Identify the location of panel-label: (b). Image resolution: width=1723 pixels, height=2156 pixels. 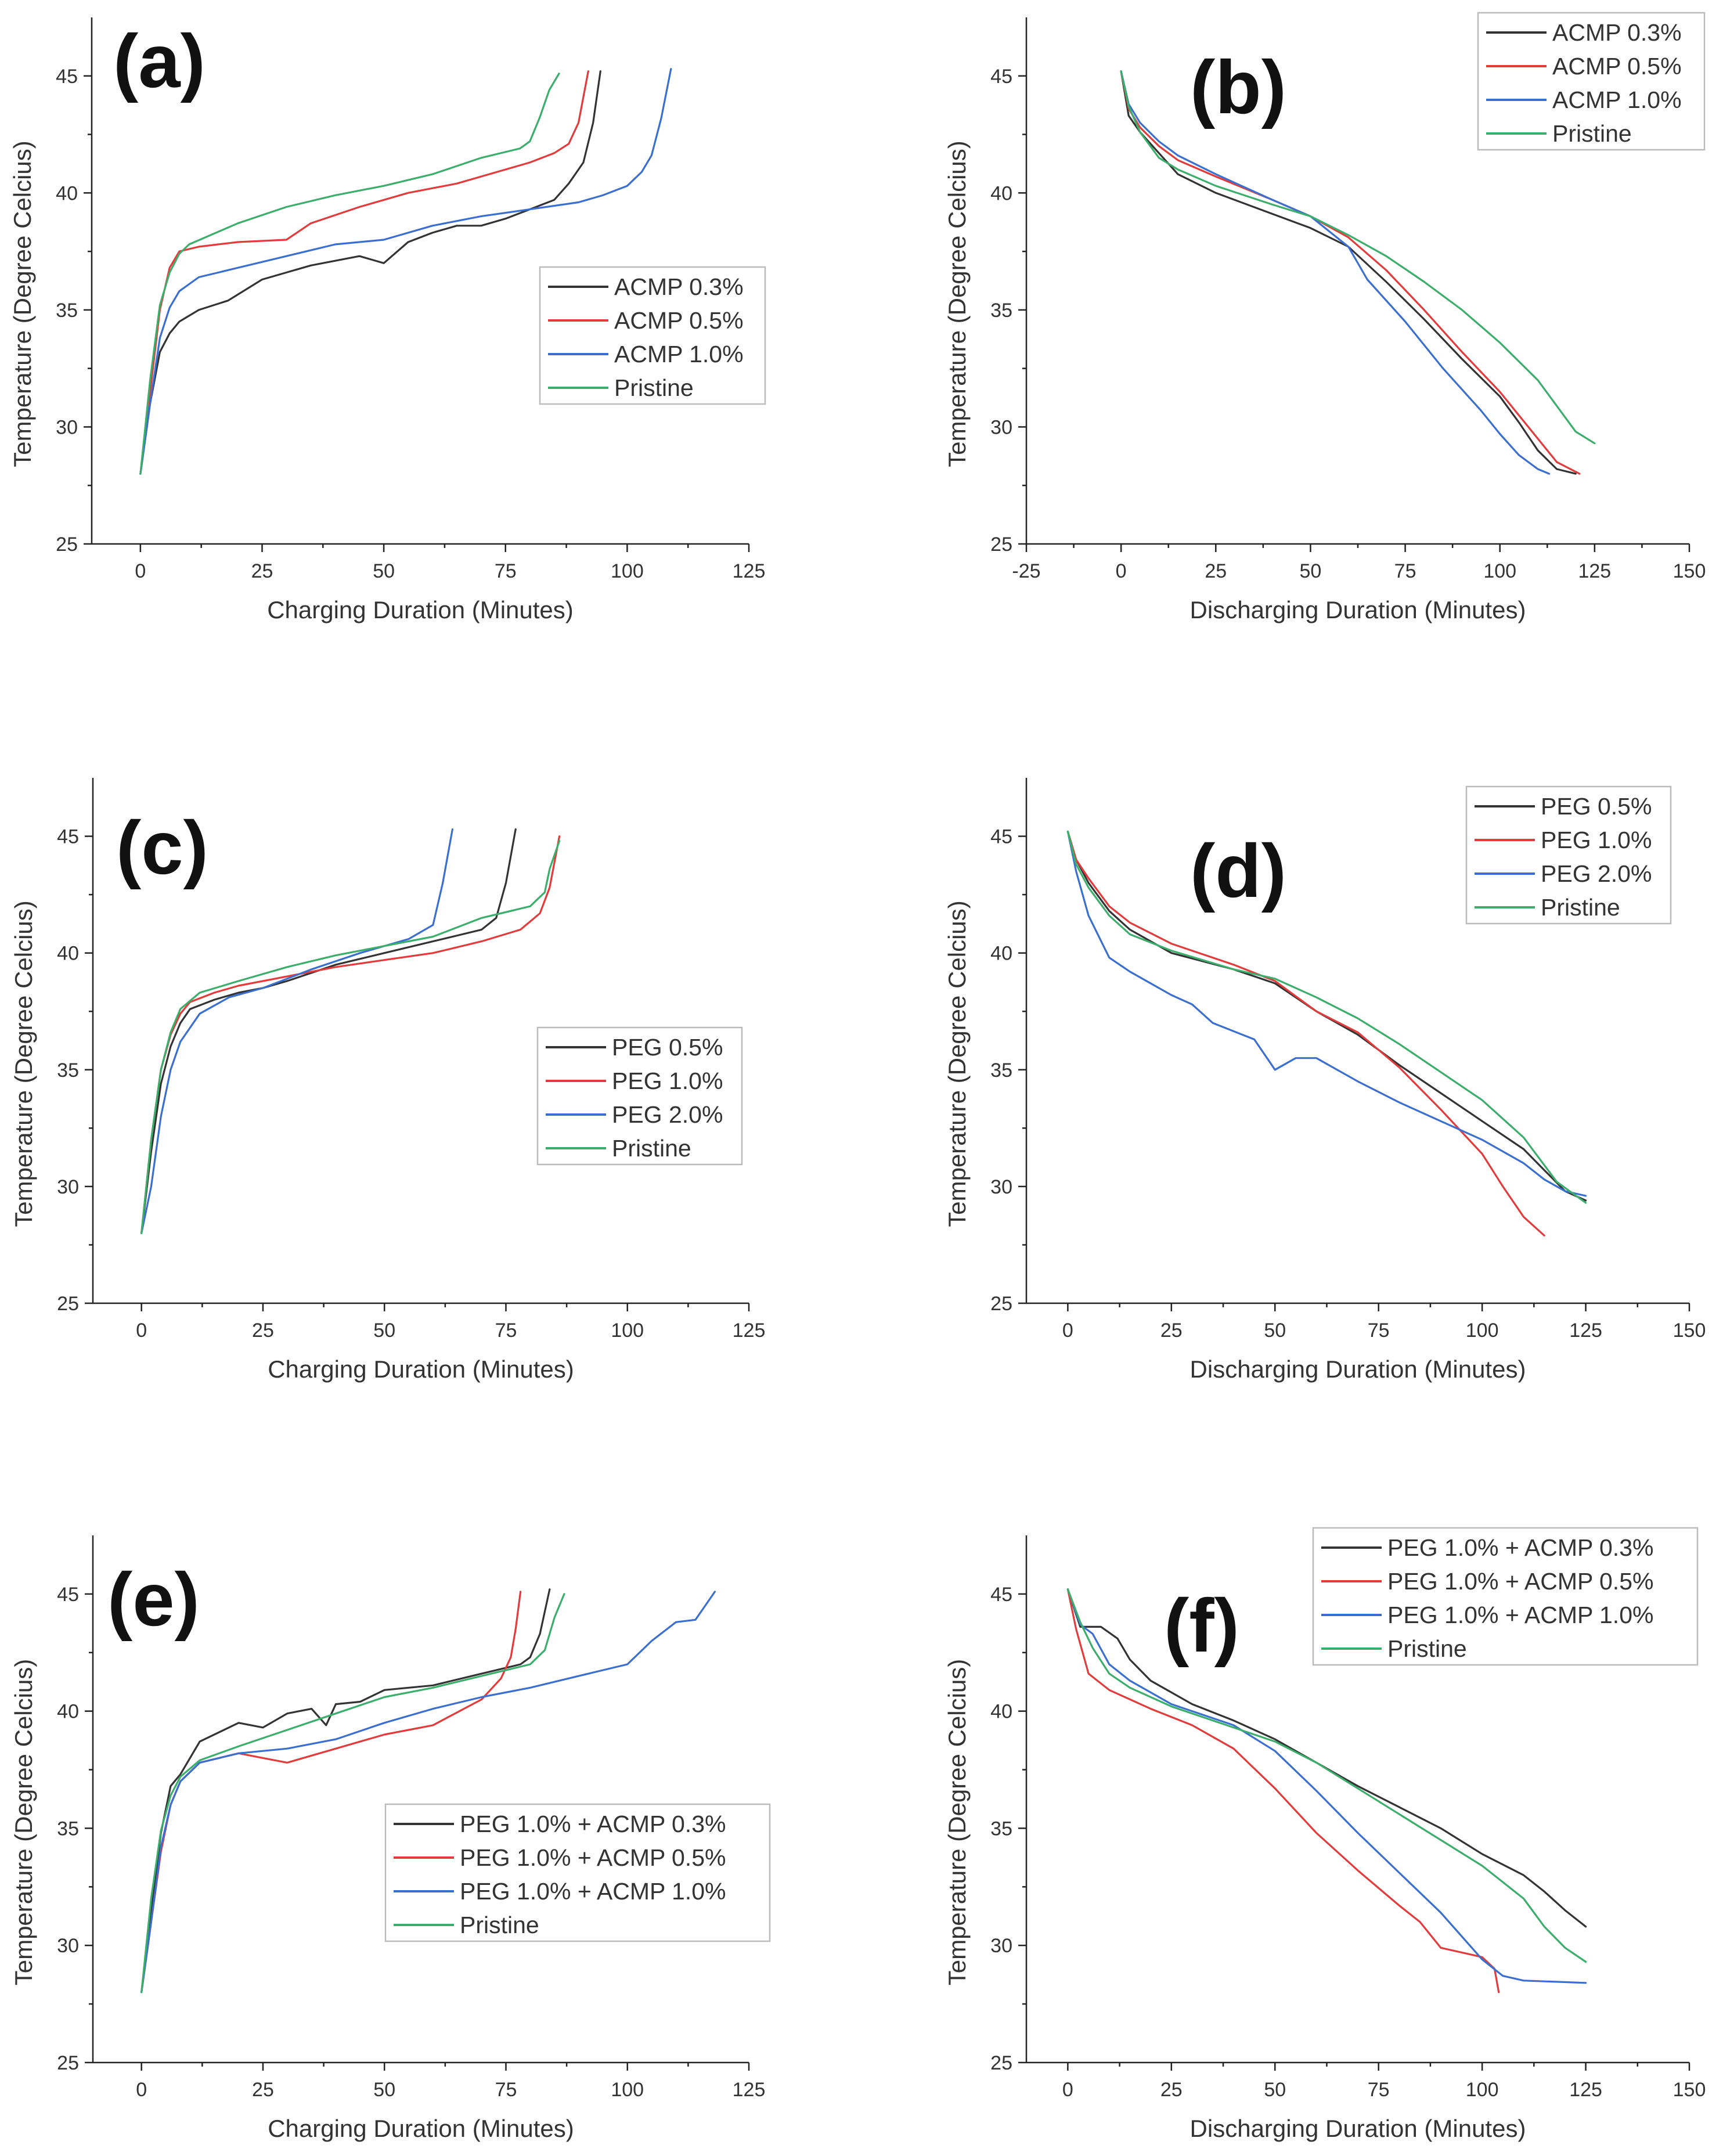
(1238, 87).